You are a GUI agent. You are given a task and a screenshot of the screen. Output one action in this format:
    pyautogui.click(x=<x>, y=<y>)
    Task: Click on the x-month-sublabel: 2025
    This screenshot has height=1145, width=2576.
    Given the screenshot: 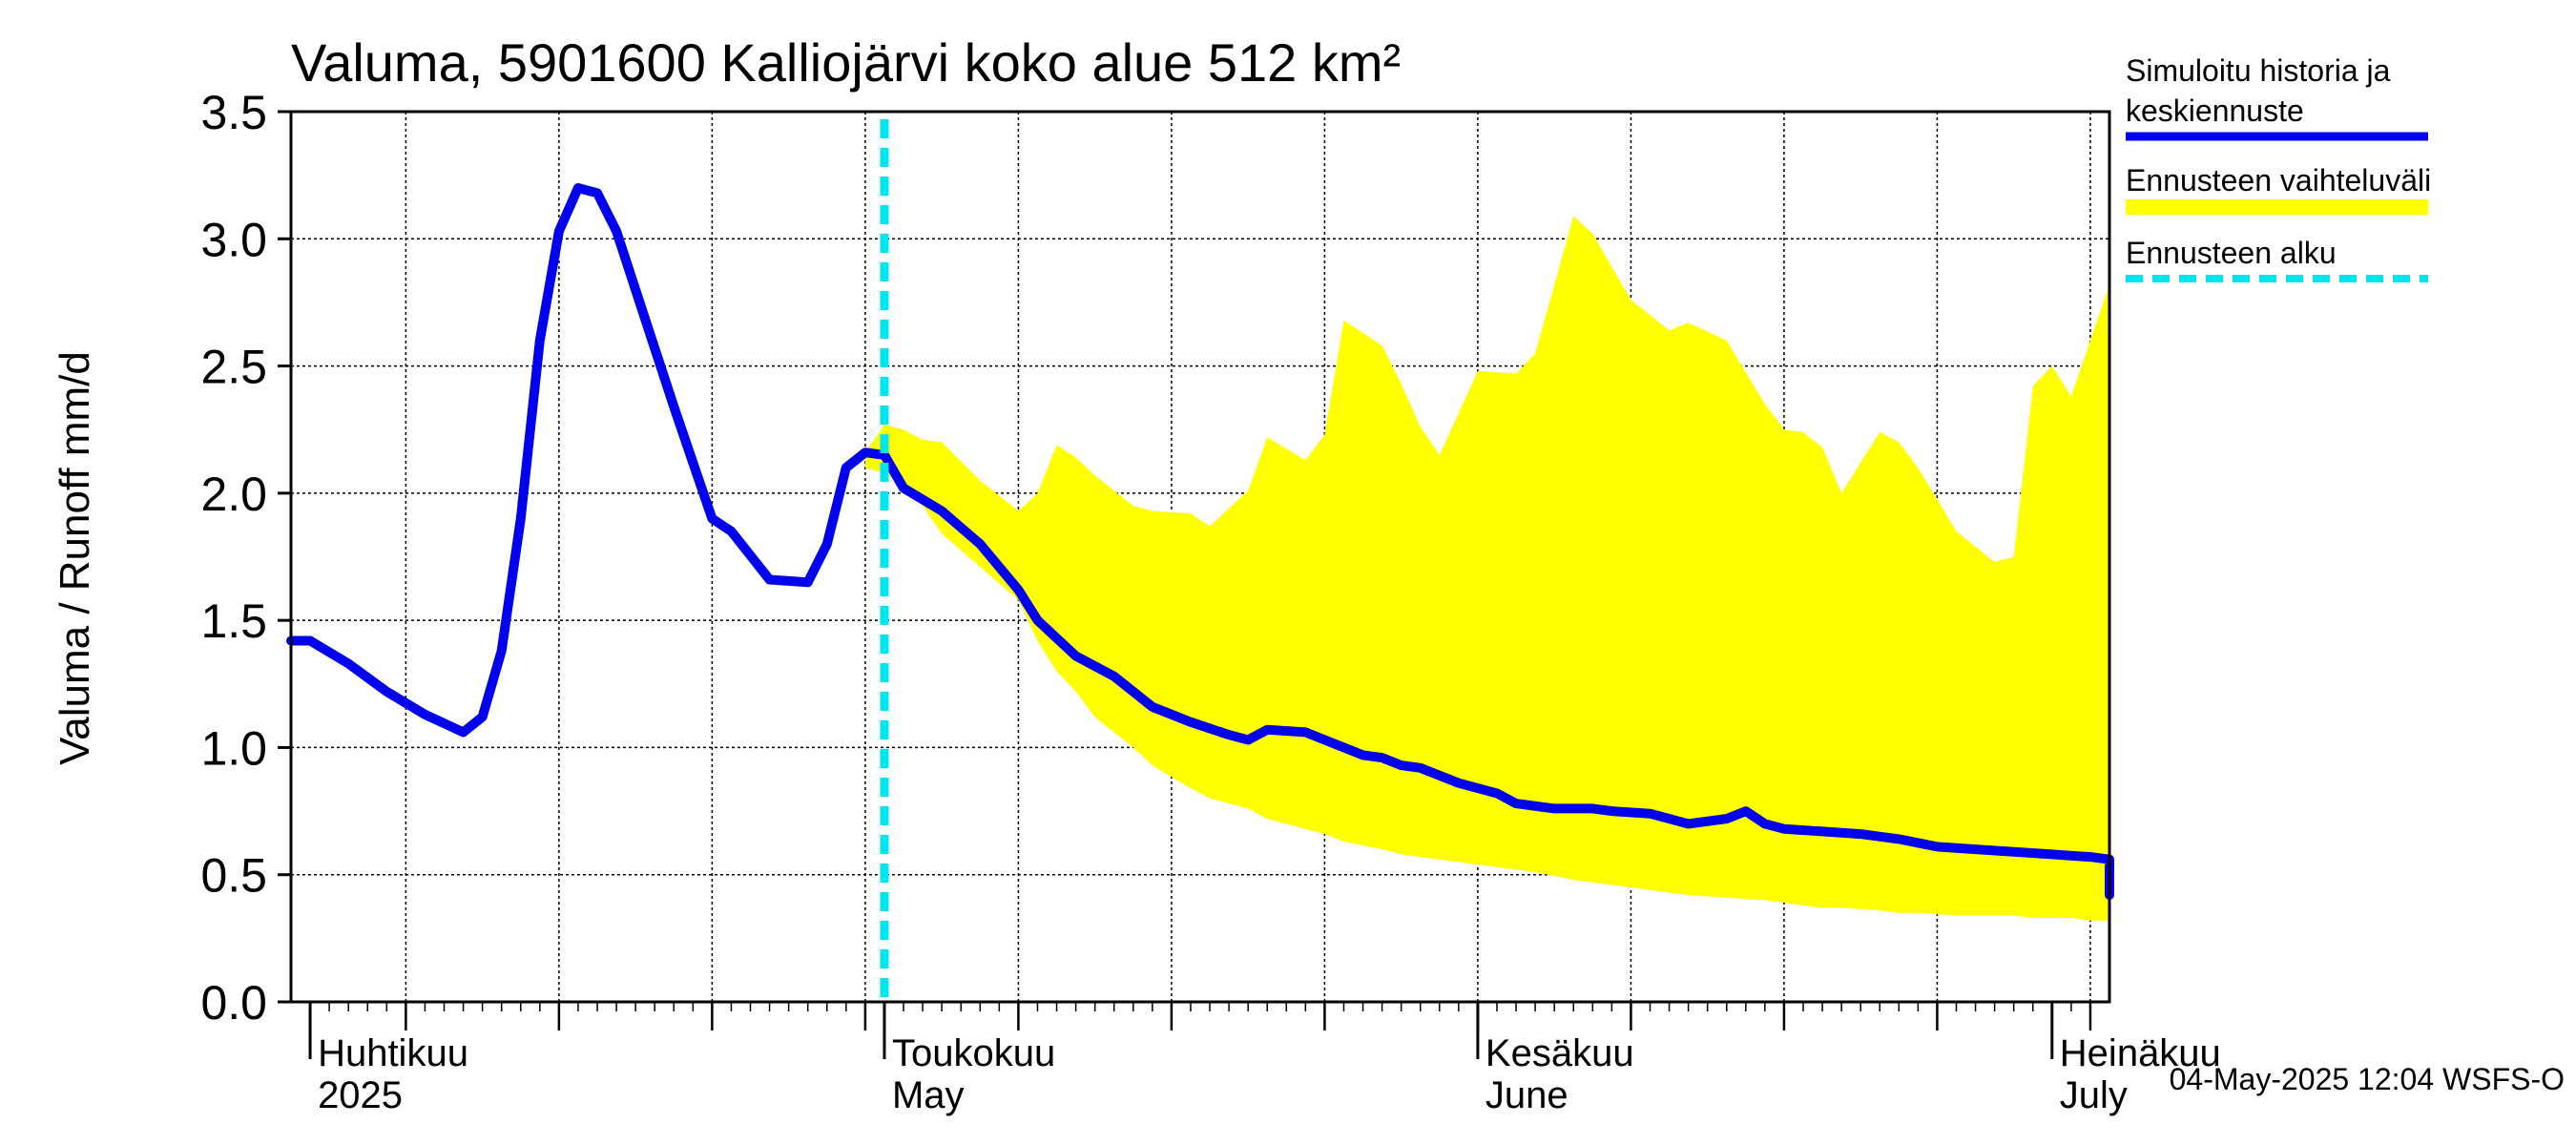 What is the action you would take?
    pyautogui.click(x=360, y=1095)
    